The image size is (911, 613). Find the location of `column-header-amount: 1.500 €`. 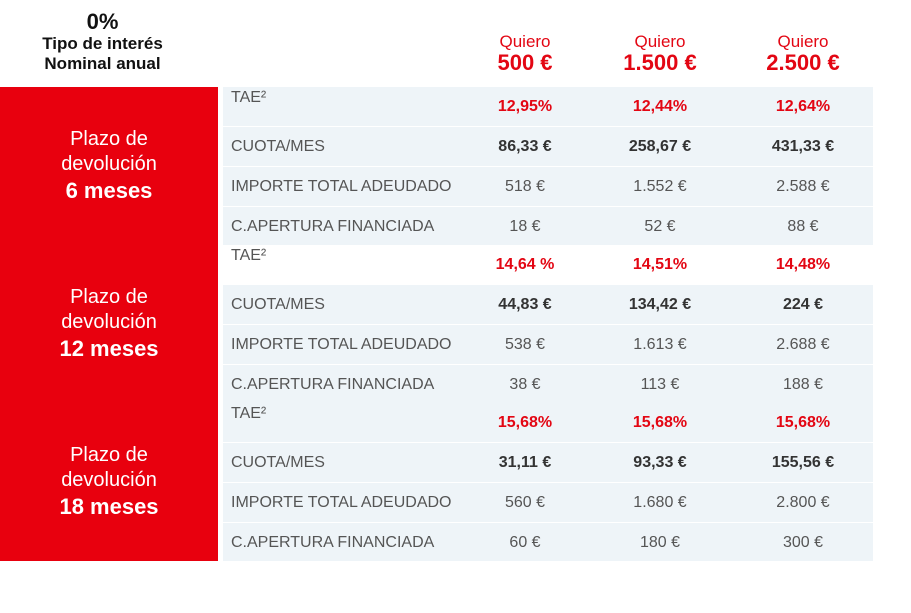

column-header-amount: 1.500 € is located at coordinates (660, 62).